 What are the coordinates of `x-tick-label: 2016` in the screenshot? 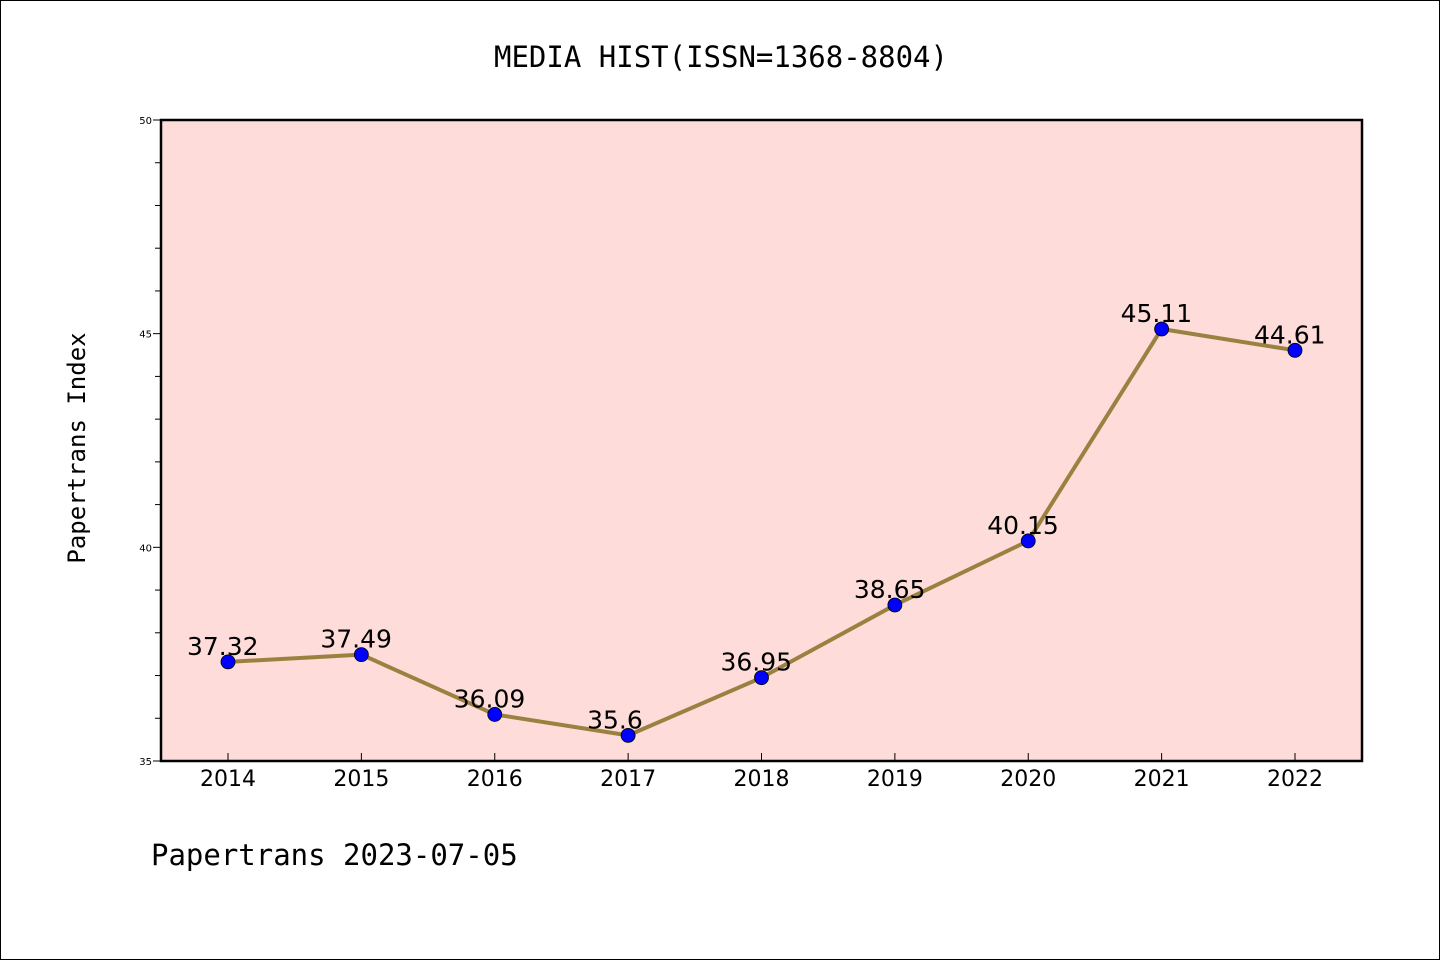 It's located at (495, 779).